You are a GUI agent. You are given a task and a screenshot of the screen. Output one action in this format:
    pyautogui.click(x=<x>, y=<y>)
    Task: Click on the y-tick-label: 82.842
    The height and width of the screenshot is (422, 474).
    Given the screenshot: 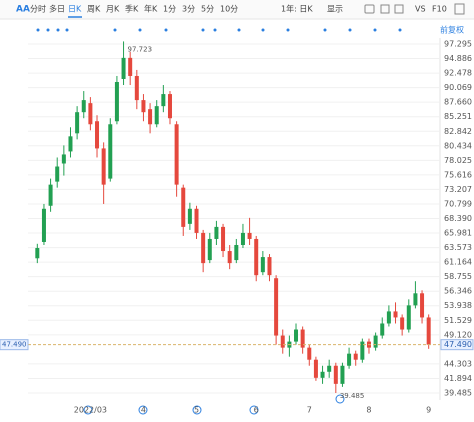 What is the action you would take?
    pyautogui.click(x=458, y=131)
    